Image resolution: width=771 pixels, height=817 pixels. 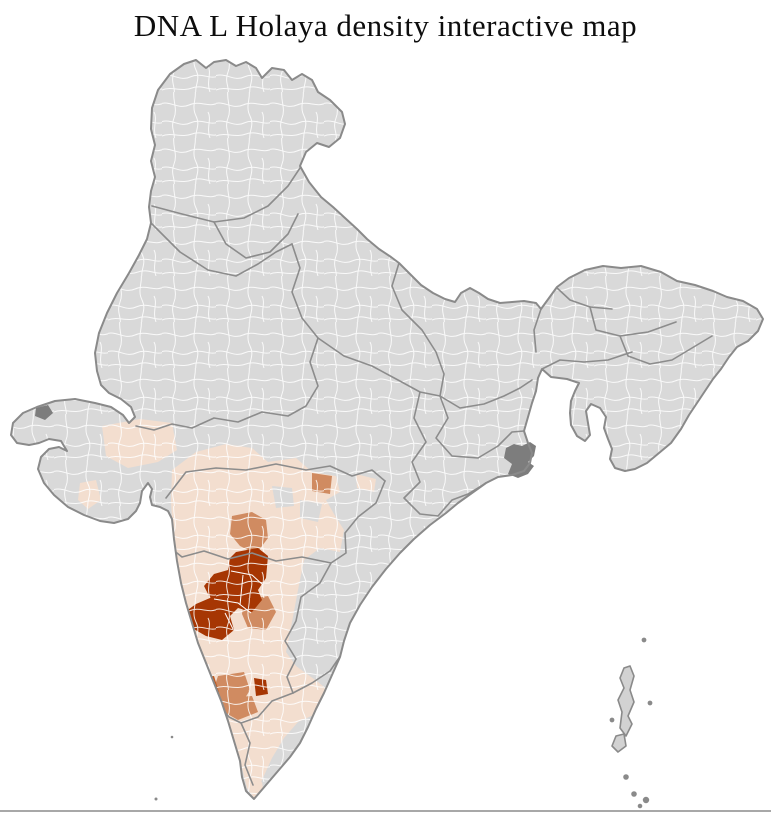 What do you see at coordinates (385, 25) in the screenshot?
I see `page-title: DNA L Holaya density interactive map` at bounding box center [385, 25].